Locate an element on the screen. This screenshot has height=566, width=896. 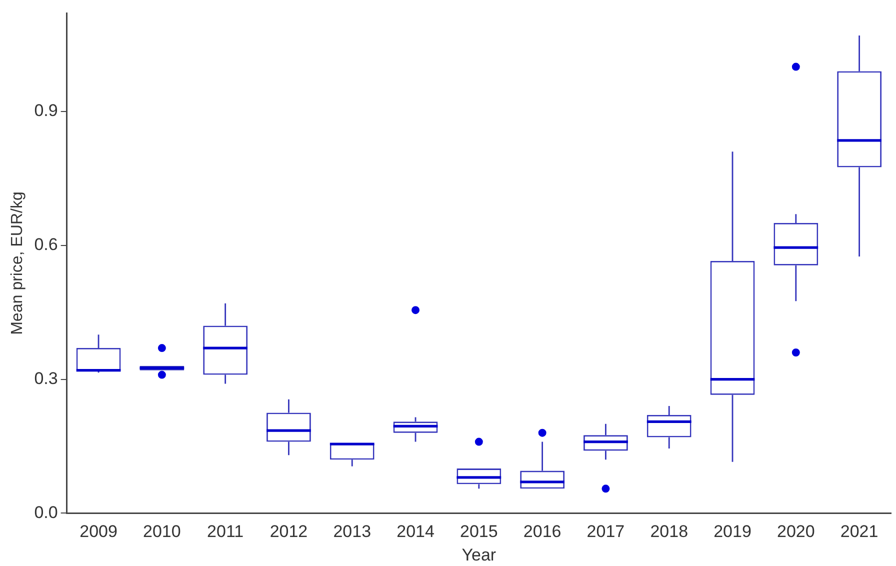
x-axis-title: Year is located at coordinates (479, 554).